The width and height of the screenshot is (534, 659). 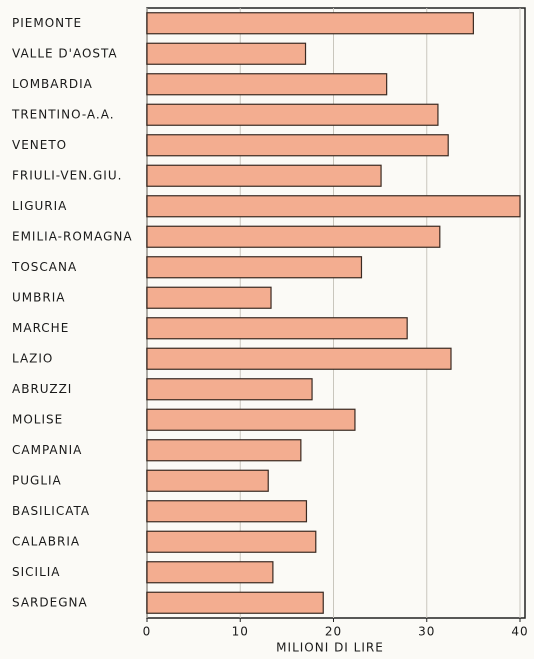 What do you see at coordinates (63, 114) in the screenshot?
I see `y-tick-label: TRENTINO-A.A.` at bounding box center [63, 114].